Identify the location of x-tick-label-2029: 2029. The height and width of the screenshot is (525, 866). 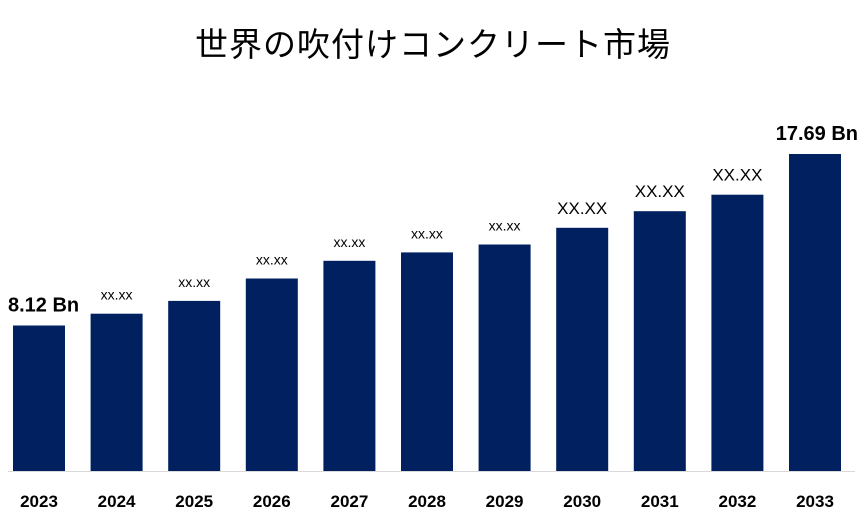
(505, 501).